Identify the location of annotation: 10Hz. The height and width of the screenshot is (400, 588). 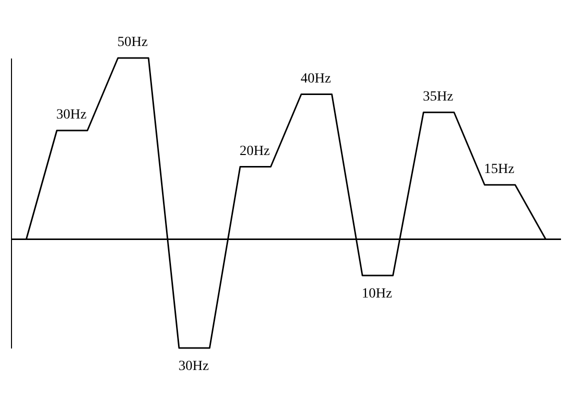
(377, 294).